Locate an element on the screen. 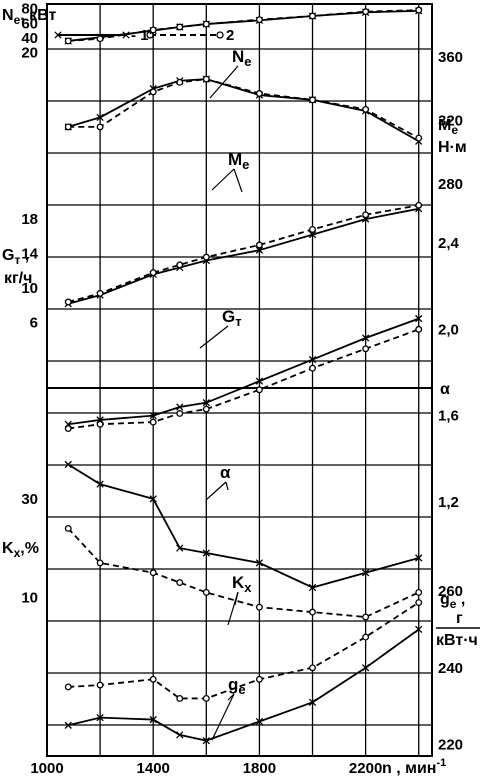 The height and width of the screenshot is (778, 482). ne-tick-label: 40 is located at coordinates (29, 38).